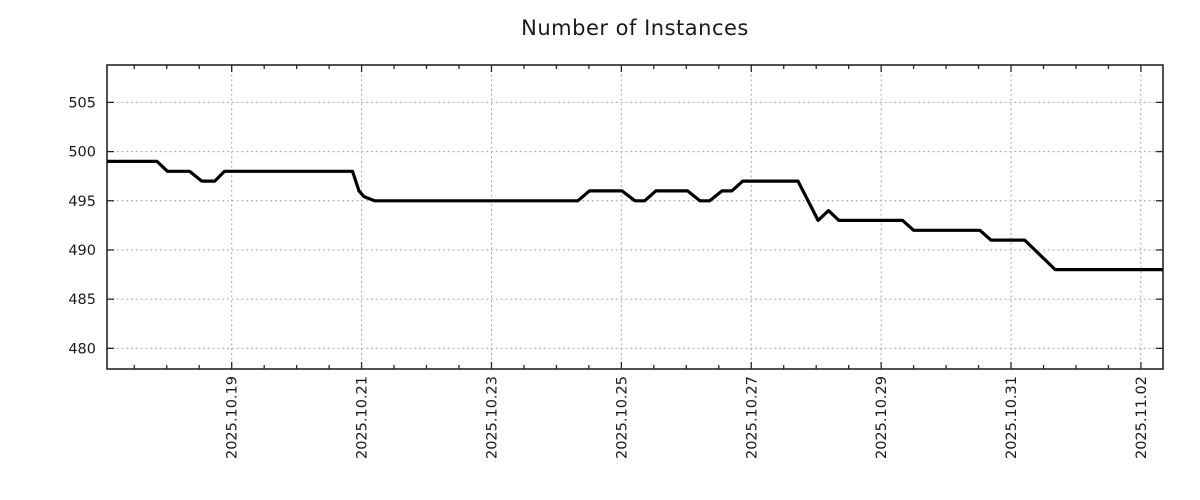  I want to click on y-tick-label: 480, so click(82, 349).